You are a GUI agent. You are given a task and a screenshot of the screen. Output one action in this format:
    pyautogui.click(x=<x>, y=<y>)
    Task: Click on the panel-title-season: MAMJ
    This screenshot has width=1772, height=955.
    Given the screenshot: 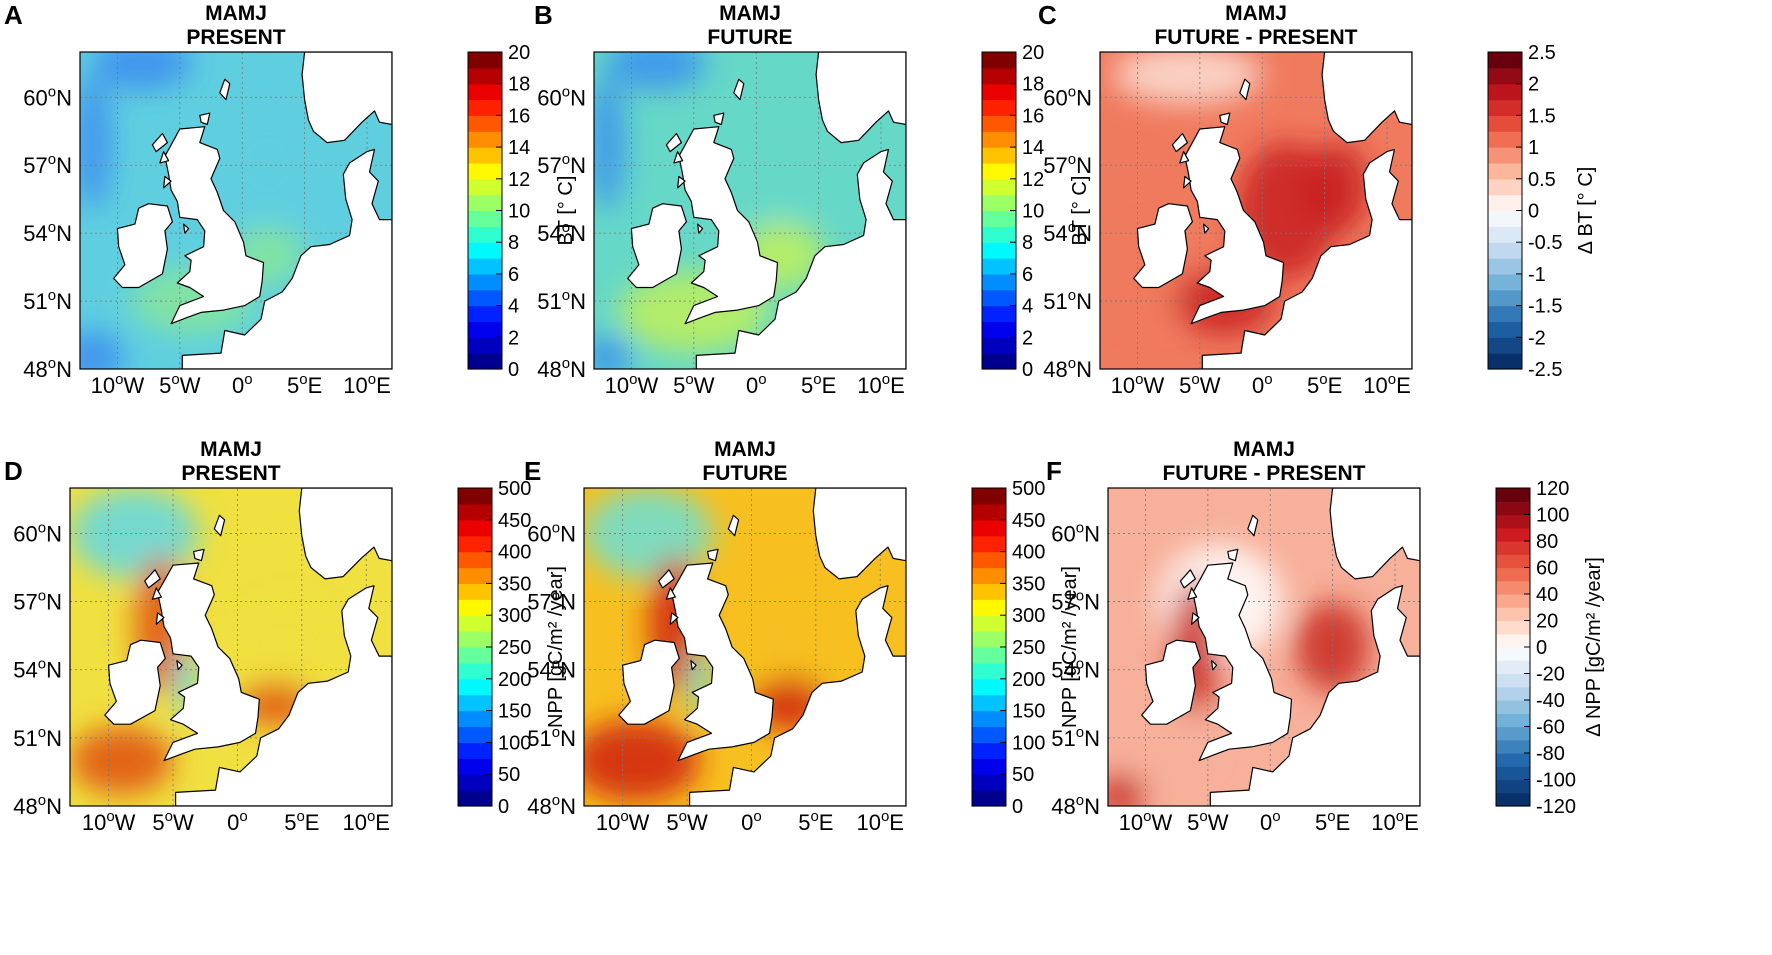 What is the action you would take?
    pyautogui.click(x=750, y=13)
    